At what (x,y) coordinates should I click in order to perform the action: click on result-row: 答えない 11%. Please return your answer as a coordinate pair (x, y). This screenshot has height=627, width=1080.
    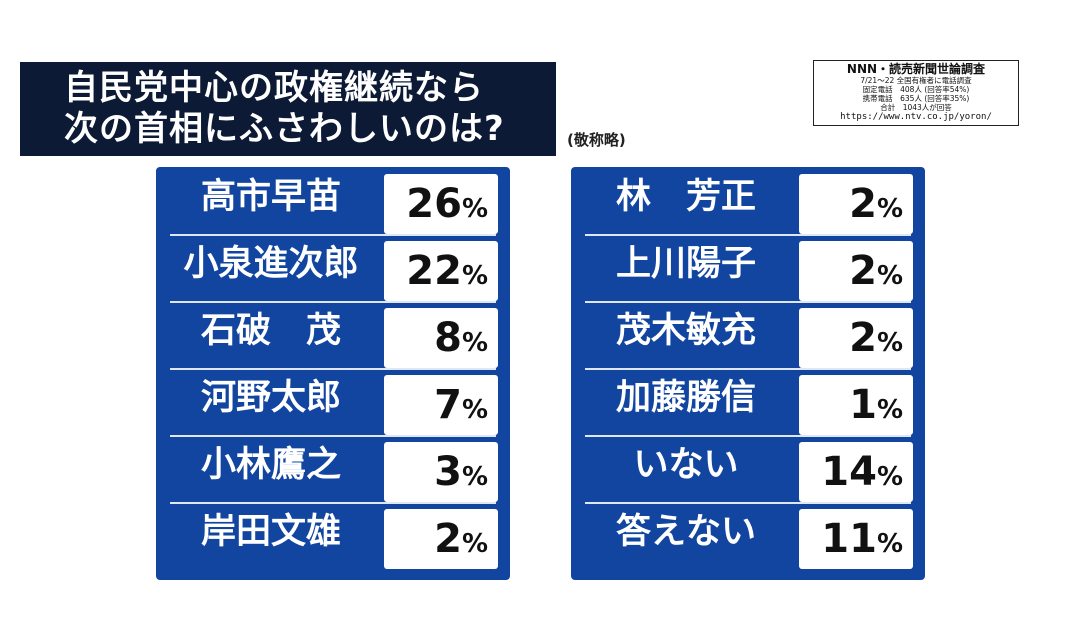
    Looking at the image, I should click on (748, 535).